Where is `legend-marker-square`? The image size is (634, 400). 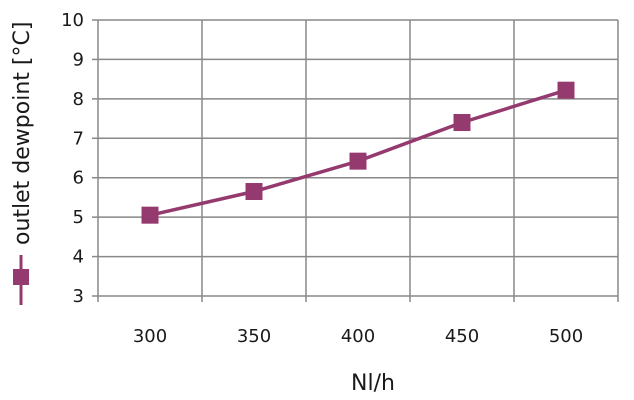 legend-marker-square is located at coordinates (21, 277).